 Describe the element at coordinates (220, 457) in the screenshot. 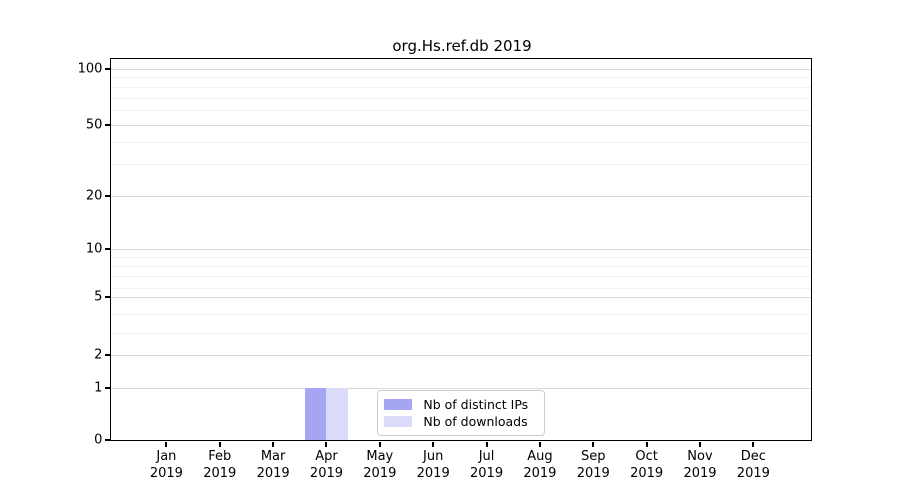

I see `x-tick-month: Feb` at that location.